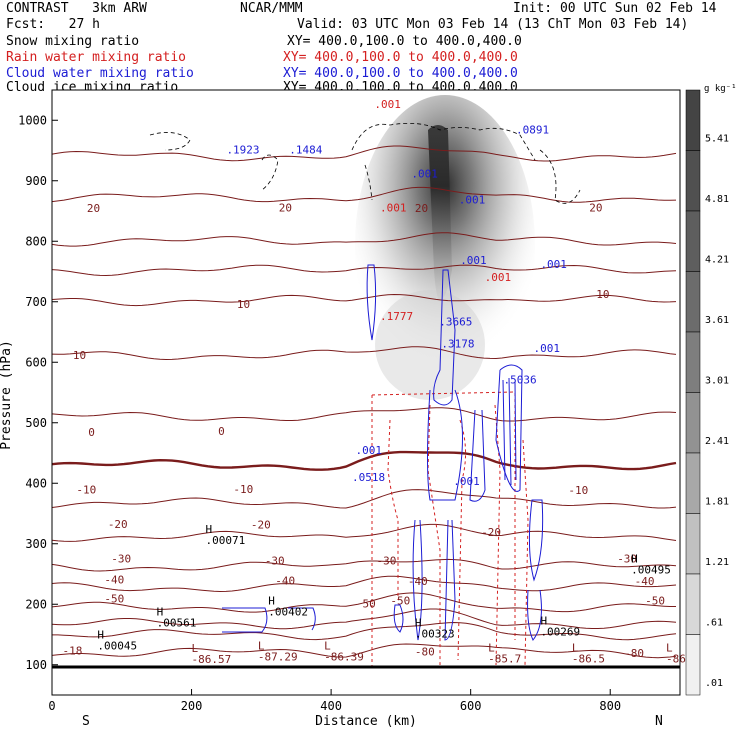  I want to click on colorbar-level-label: 2.41, so click(717, 441).